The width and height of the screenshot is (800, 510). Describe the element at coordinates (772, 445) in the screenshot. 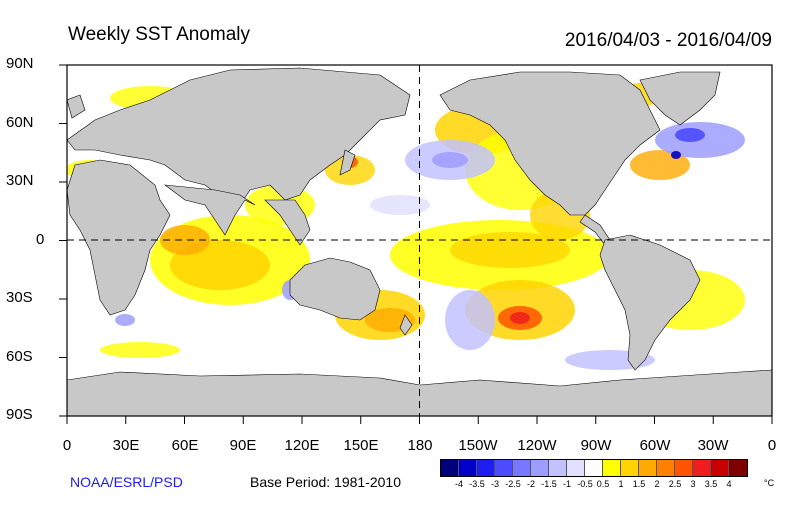

I see `lon-label-0-east: 0` at that location.